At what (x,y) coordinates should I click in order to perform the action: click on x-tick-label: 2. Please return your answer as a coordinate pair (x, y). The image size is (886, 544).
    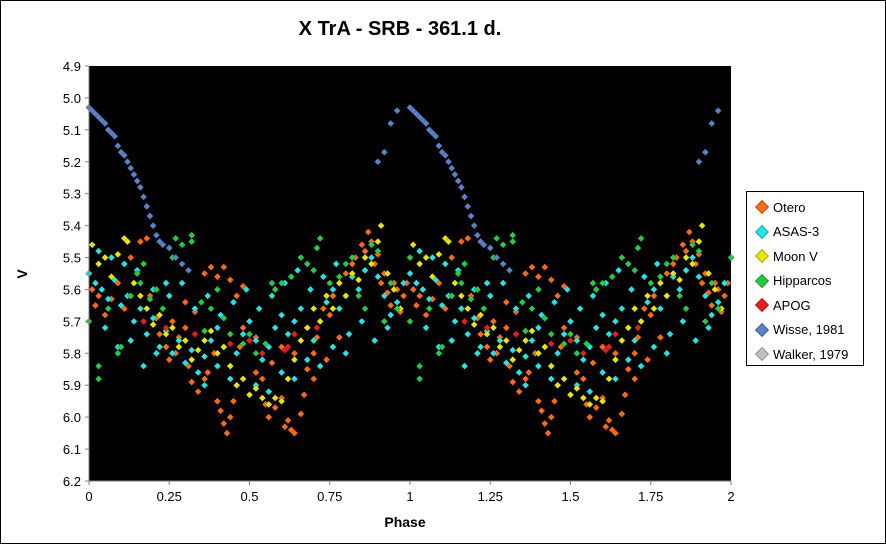
    Looking at the image, I should click on (730, 496).